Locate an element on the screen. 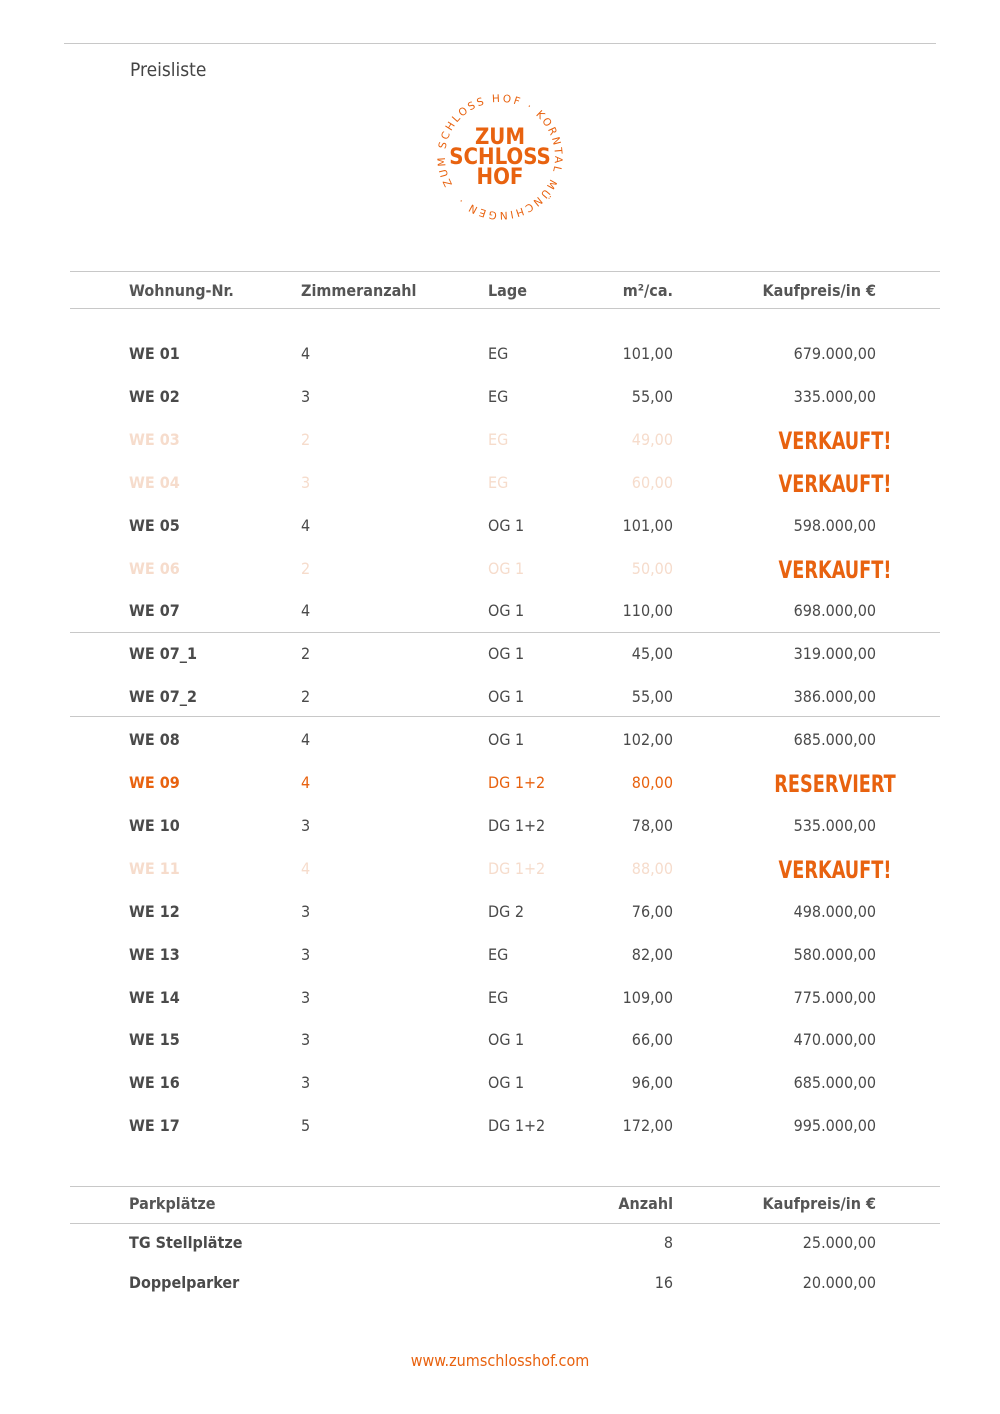 This screenshot has width=1000, height=1414. area: 49,00 is located at coordinates (652, 439).